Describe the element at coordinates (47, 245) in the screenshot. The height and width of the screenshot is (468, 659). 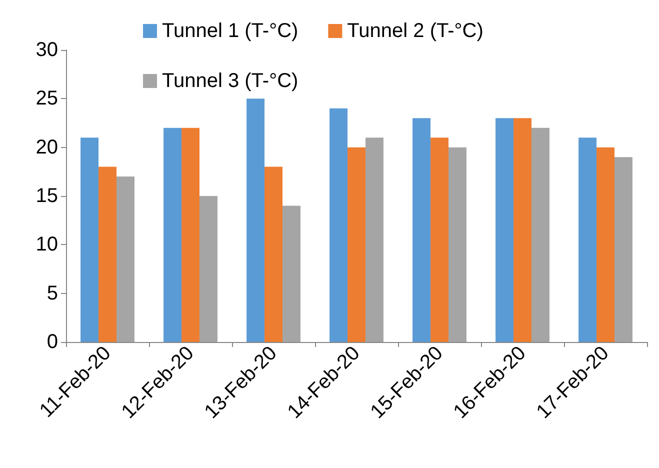
I see `y-tick-label: 10` at that location.